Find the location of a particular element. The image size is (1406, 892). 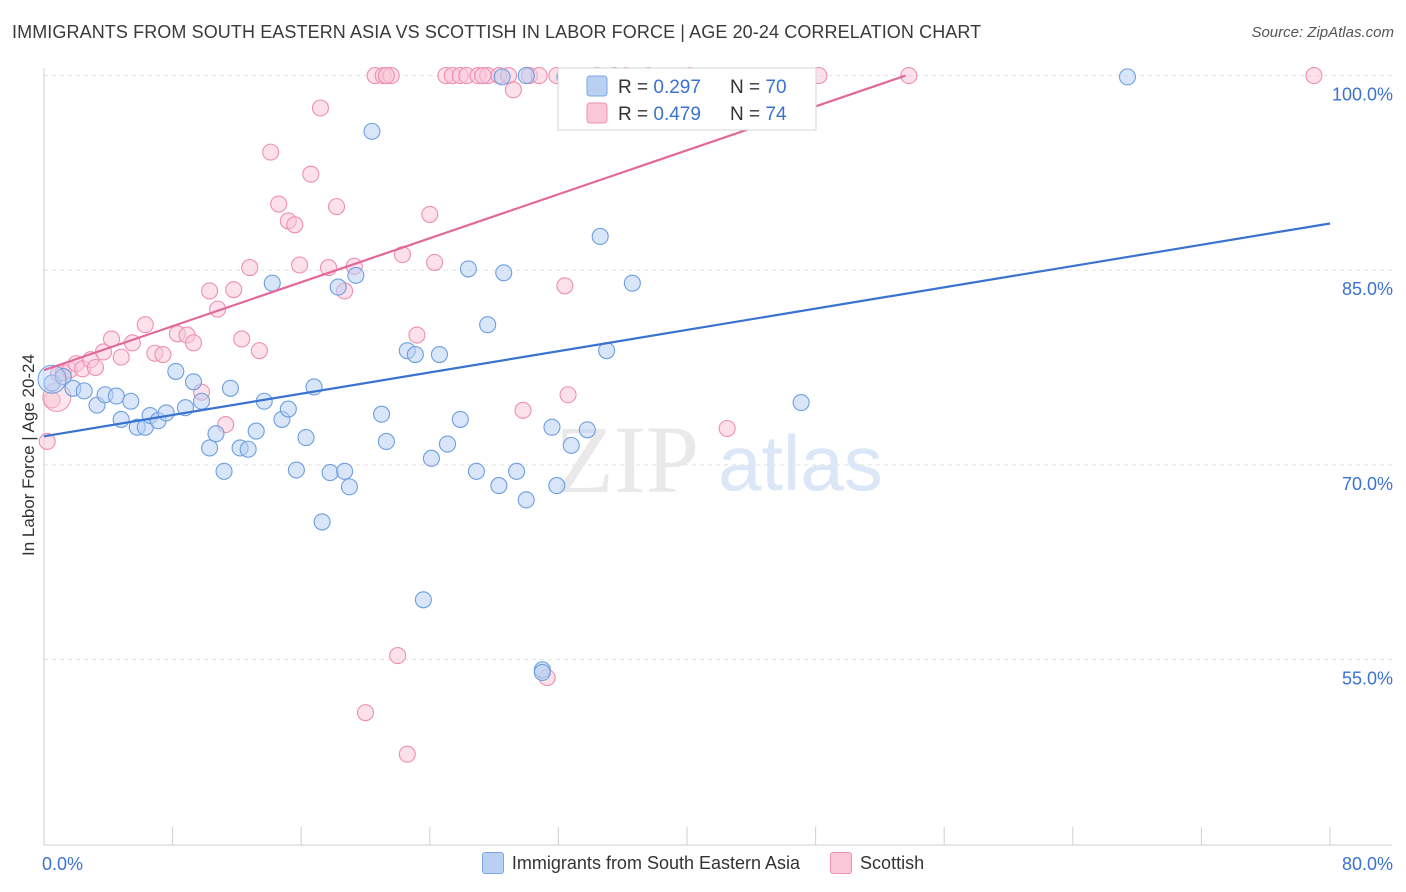

y-axis-label: In Labor Force | Age 20-24 is located at coordinates (28, 455).